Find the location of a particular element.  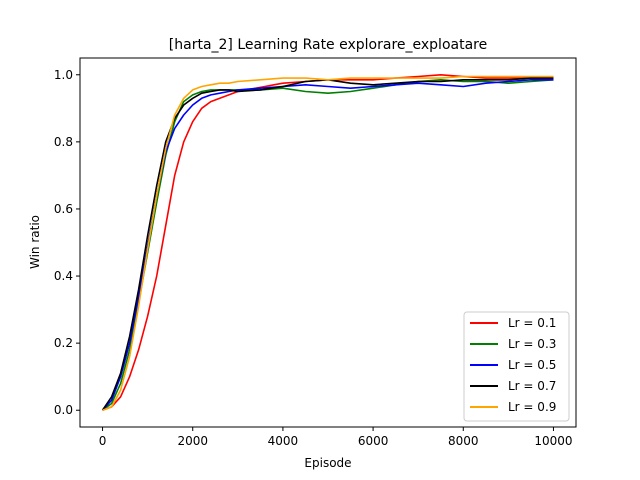

x-axis-label: Episode is located at coordinates (327, 463).